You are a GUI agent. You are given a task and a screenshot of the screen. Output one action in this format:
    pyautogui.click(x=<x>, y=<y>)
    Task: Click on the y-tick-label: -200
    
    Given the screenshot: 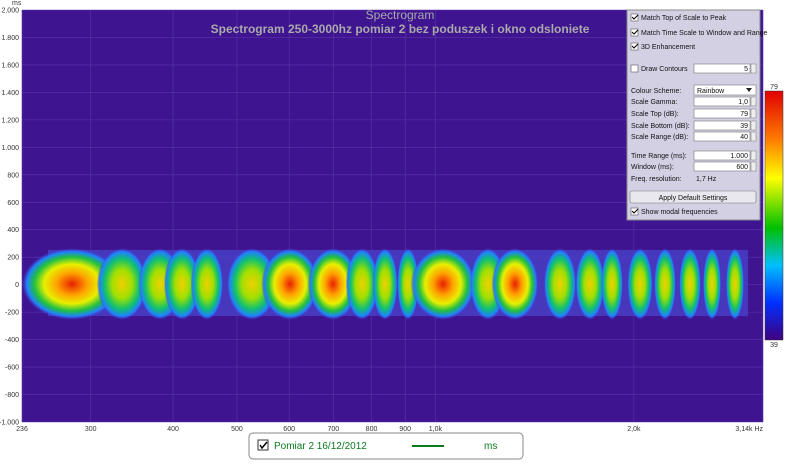 What is the action you would take?
    pyautogui.click(x=12, y=313)
    